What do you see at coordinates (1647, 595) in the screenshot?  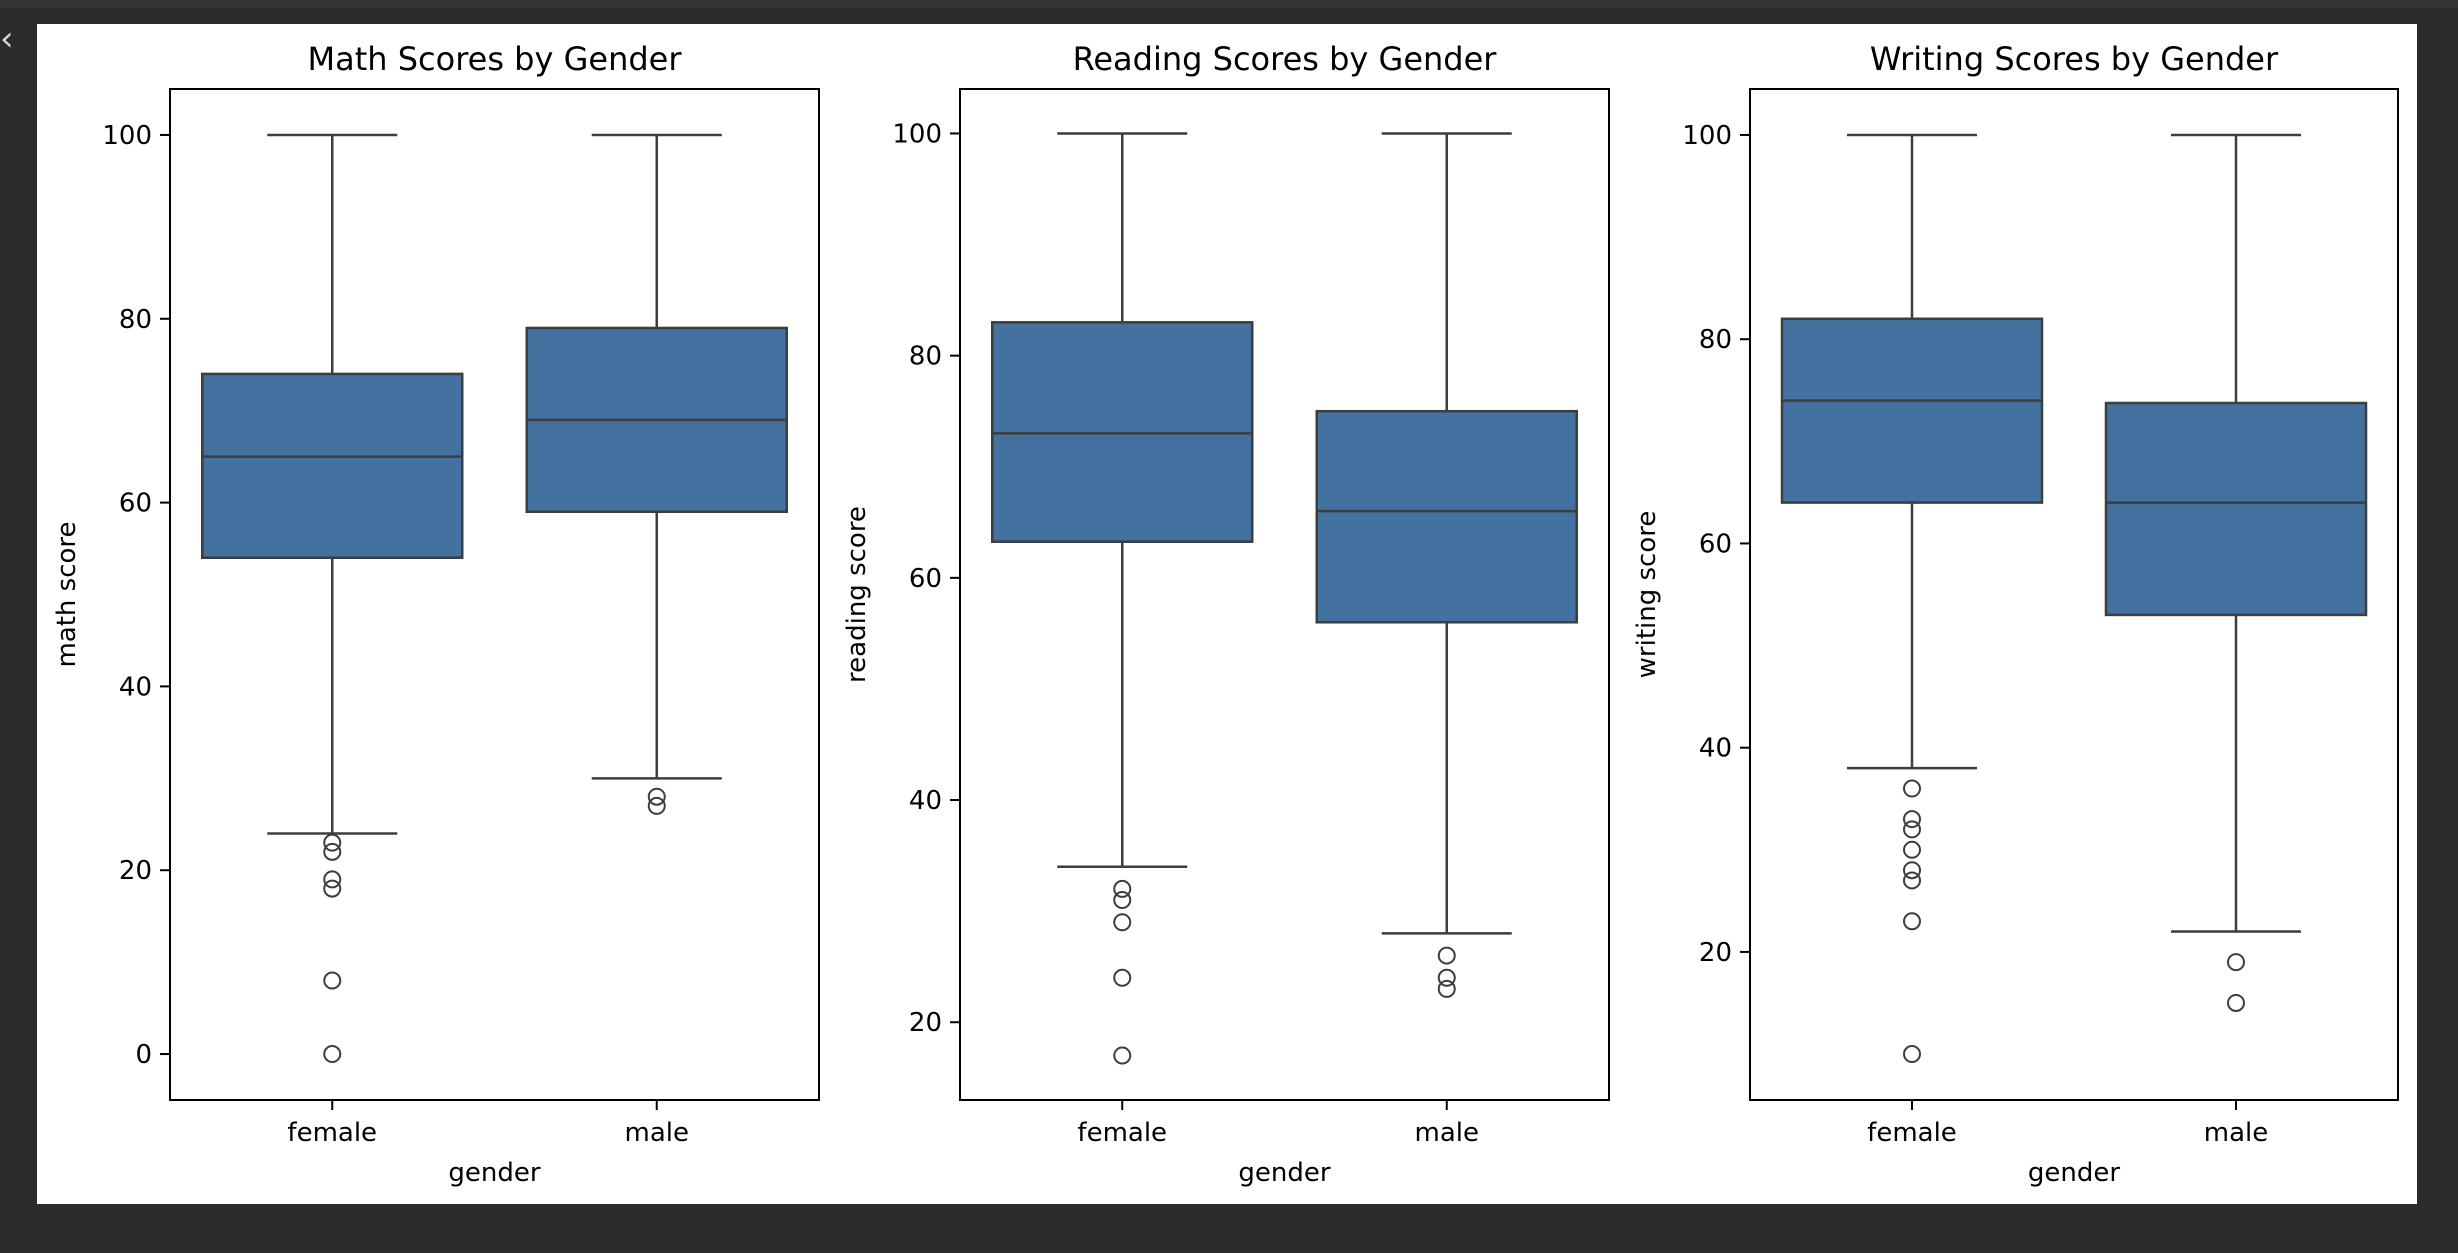 I see `y-axis-label: writing score` at bounding box center [1647, 595].